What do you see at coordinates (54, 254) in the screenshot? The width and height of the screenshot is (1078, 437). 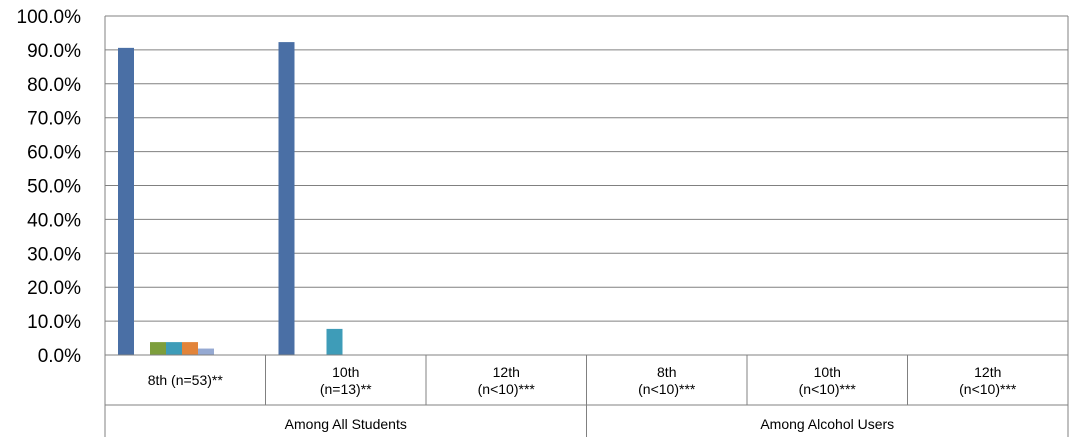 I see `y-tick-label: 30.0%` at bounding box center [54, 254].